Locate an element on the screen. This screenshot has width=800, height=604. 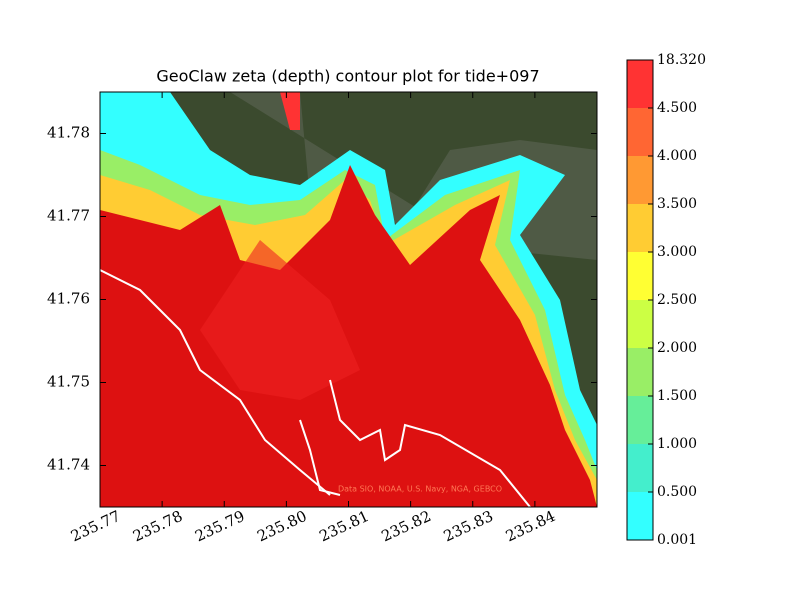
y-tick-label: 41.77 is located at coordinates (68, 216).